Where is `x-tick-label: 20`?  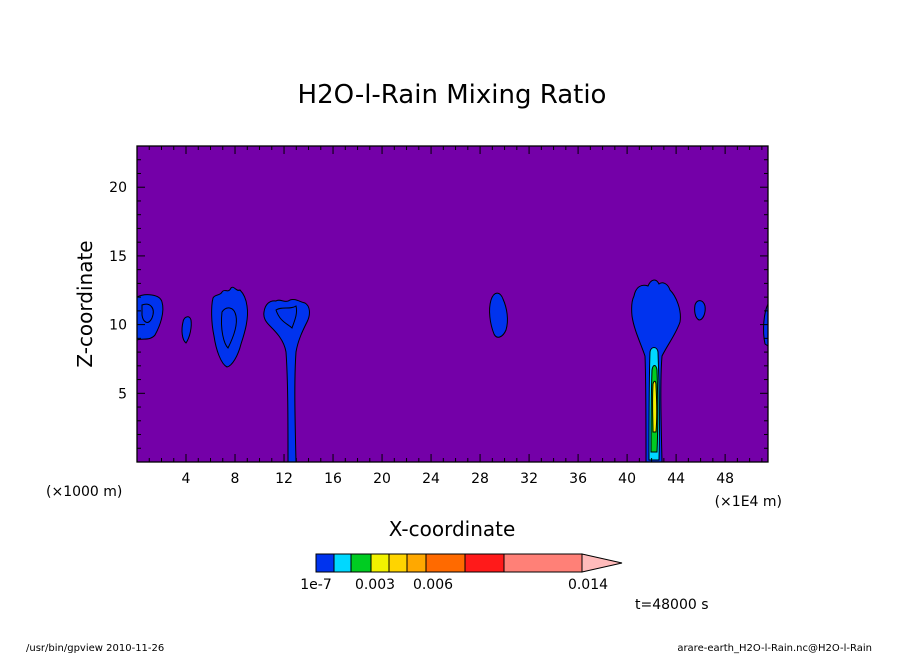
x-tick-label: 20 is located at coordinates (382, 479).